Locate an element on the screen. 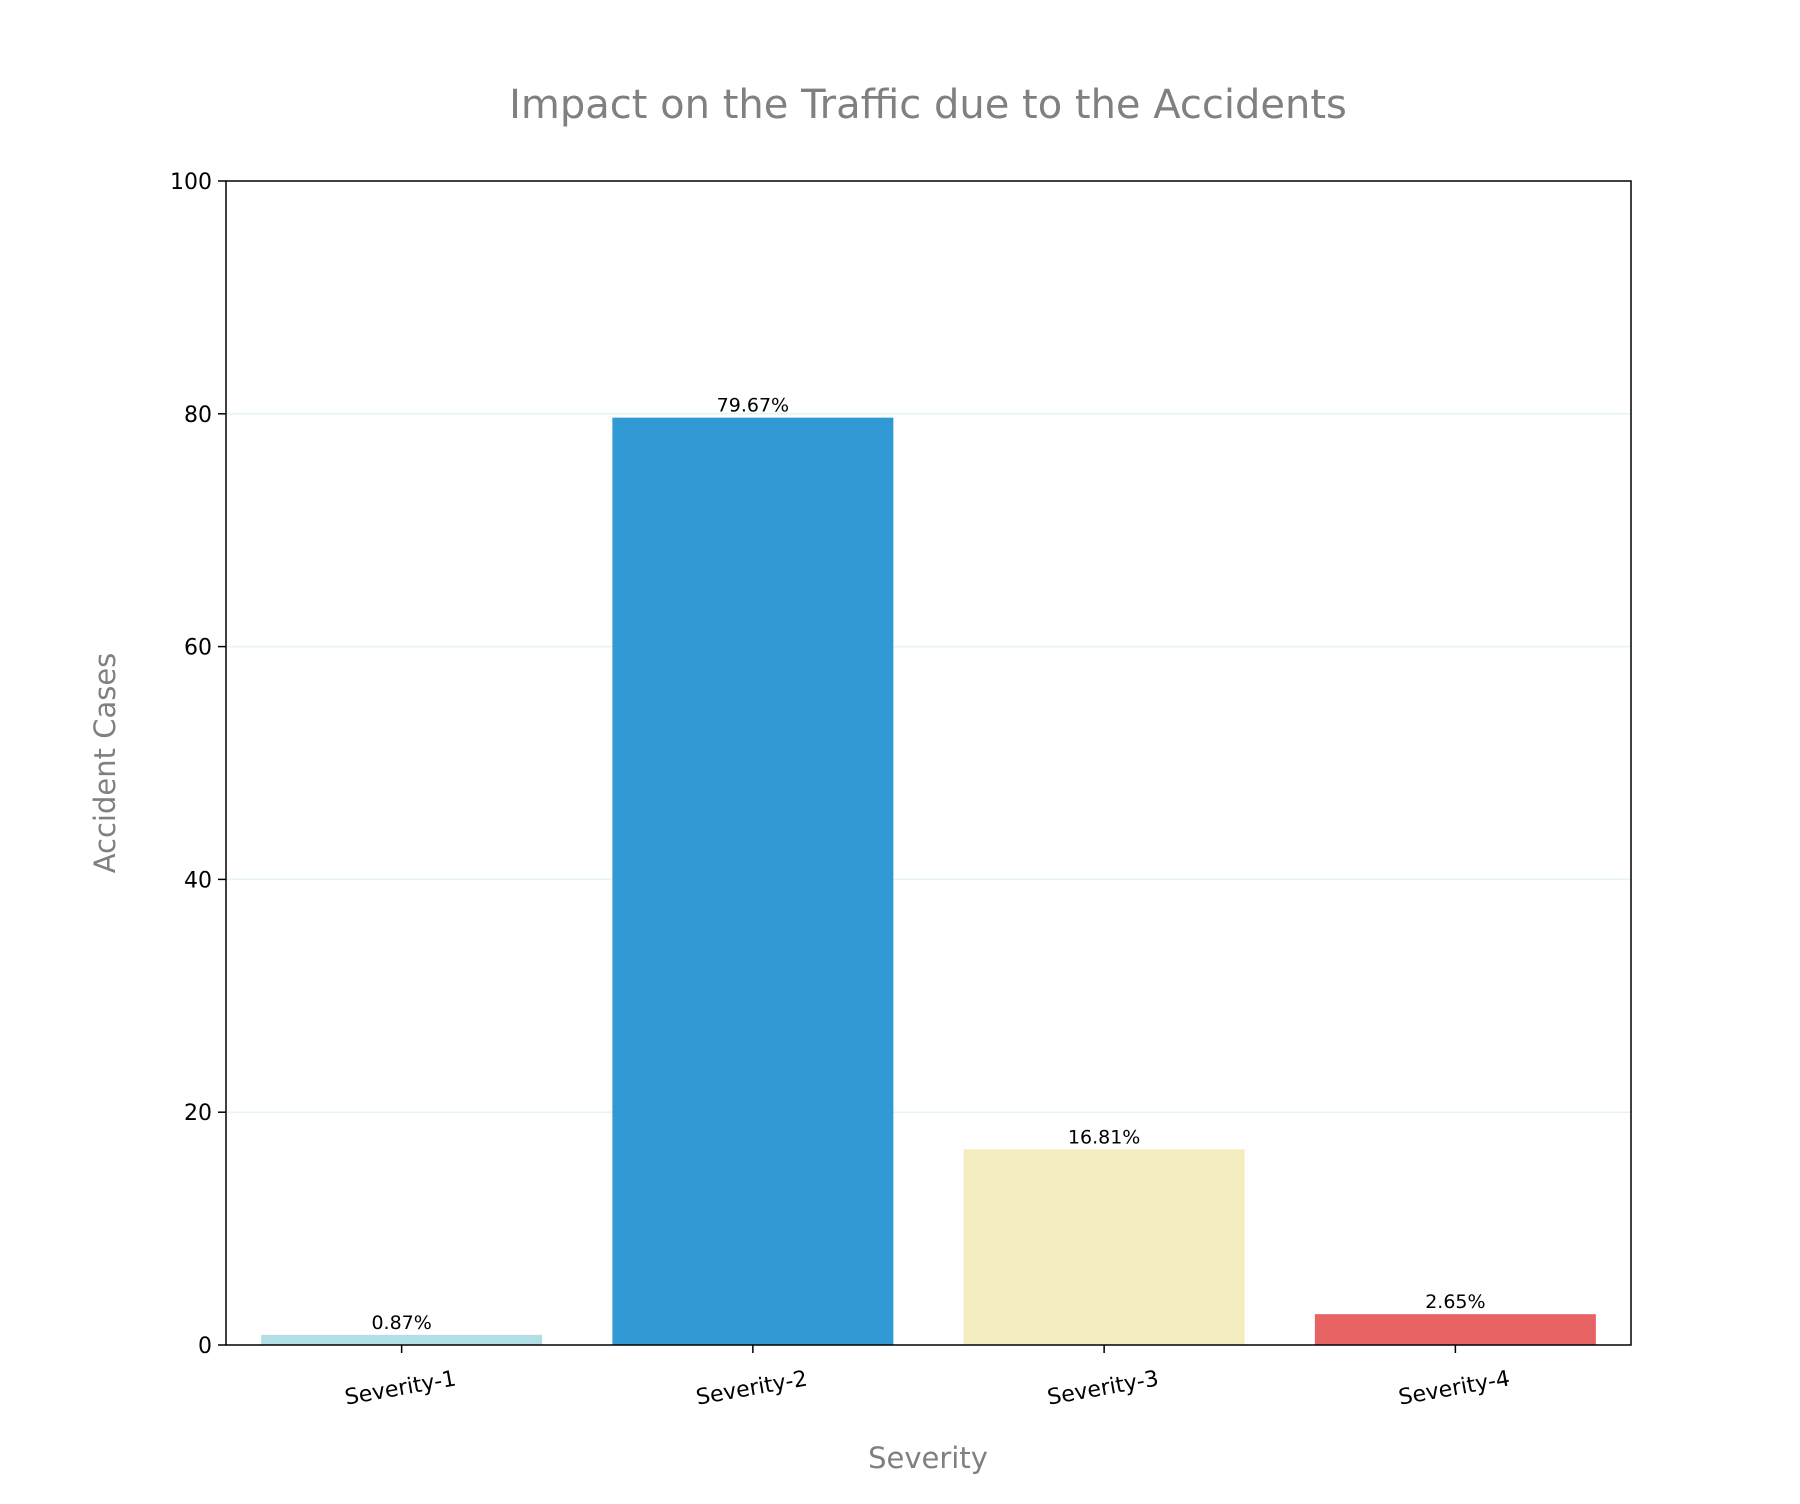  y-axis-label: Accident Cases is located at coordinates (105, 763).